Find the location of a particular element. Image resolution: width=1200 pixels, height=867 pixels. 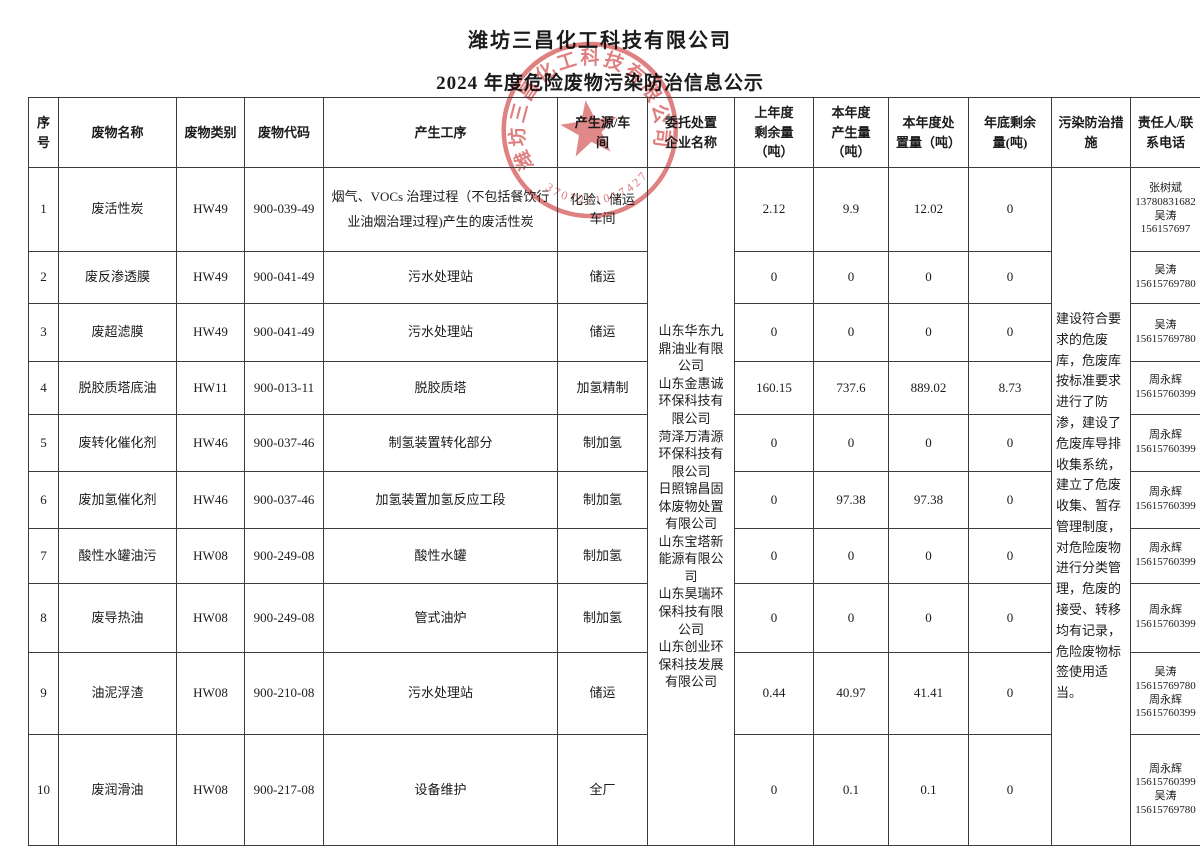

waste-name-cell: 油泥浮渣 is located at coordinates (117, 693).